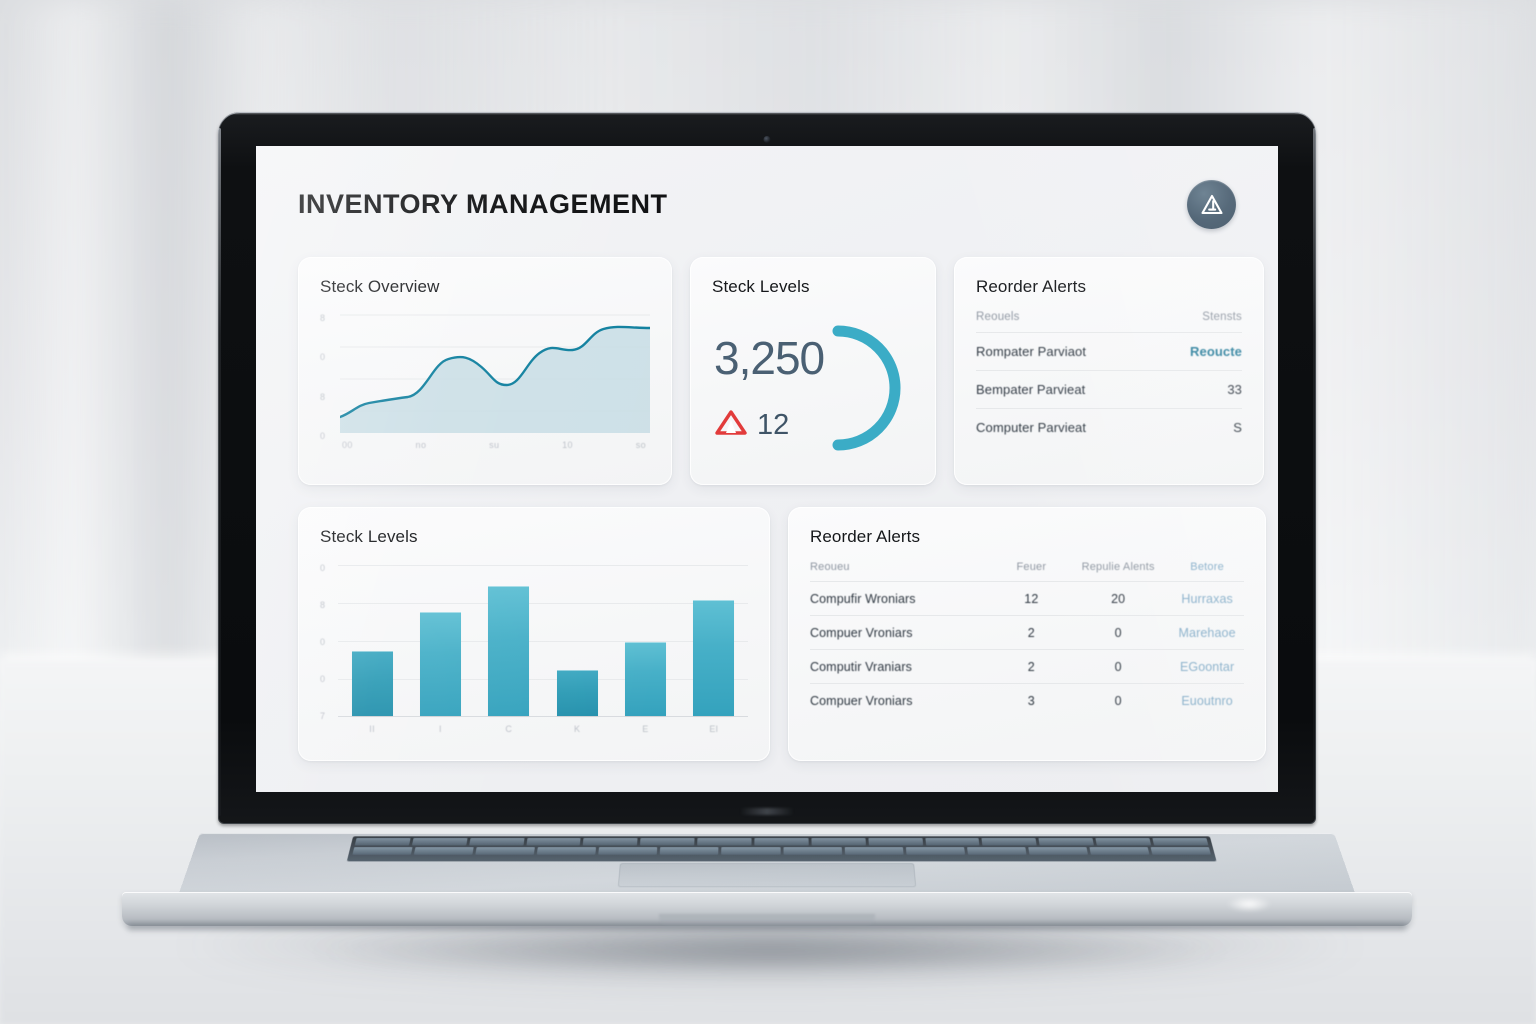 The image size is (1536, 1024). I want to click on card-stock-overview: Steck Overview 8 0 8 0, so click(485, 371).